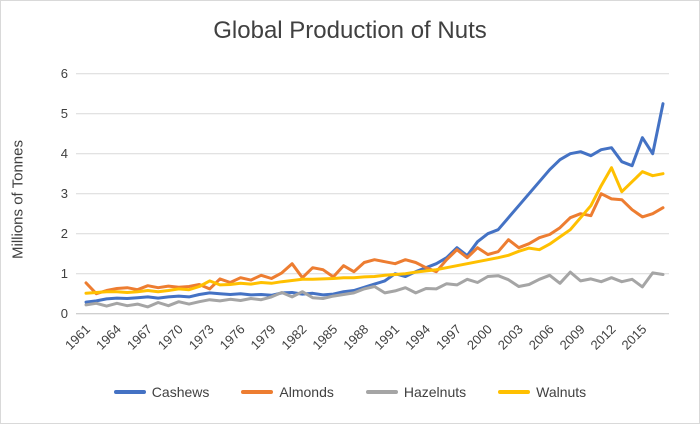  I want to click on chart-title: Global Production of Nuts, so click(350, 30).